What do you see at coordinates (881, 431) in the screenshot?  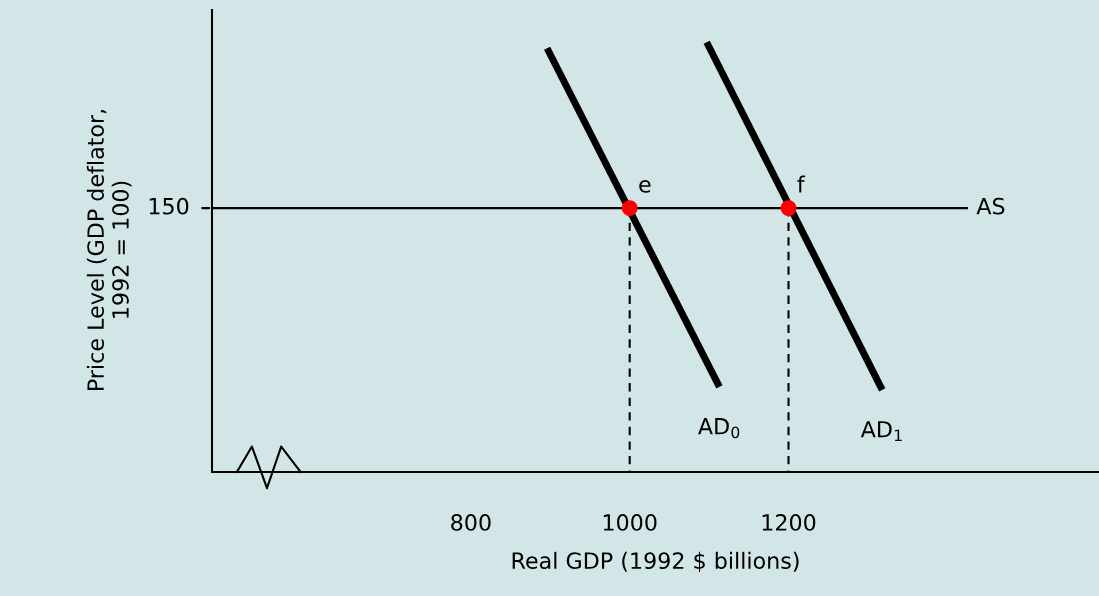 I see `series-label: AD$_{1}$` at bounding box center [881, 431].